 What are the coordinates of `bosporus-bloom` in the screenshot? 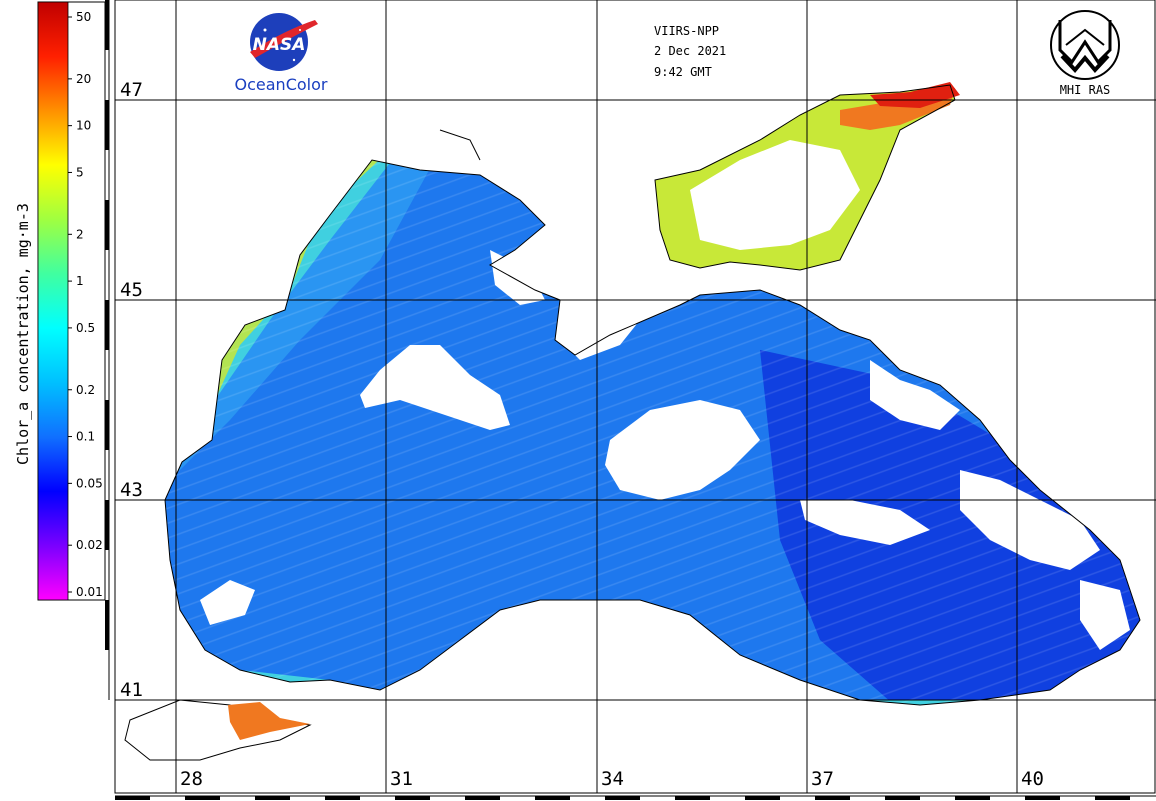 It's located at (269, 721).